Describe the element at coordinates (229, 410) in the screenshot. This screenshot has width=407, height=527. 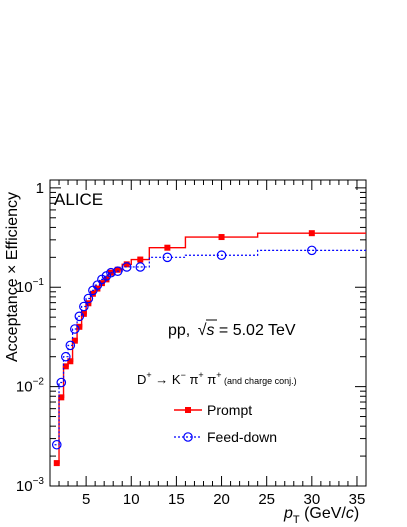
I see `legend-label: Prompt` at that location.